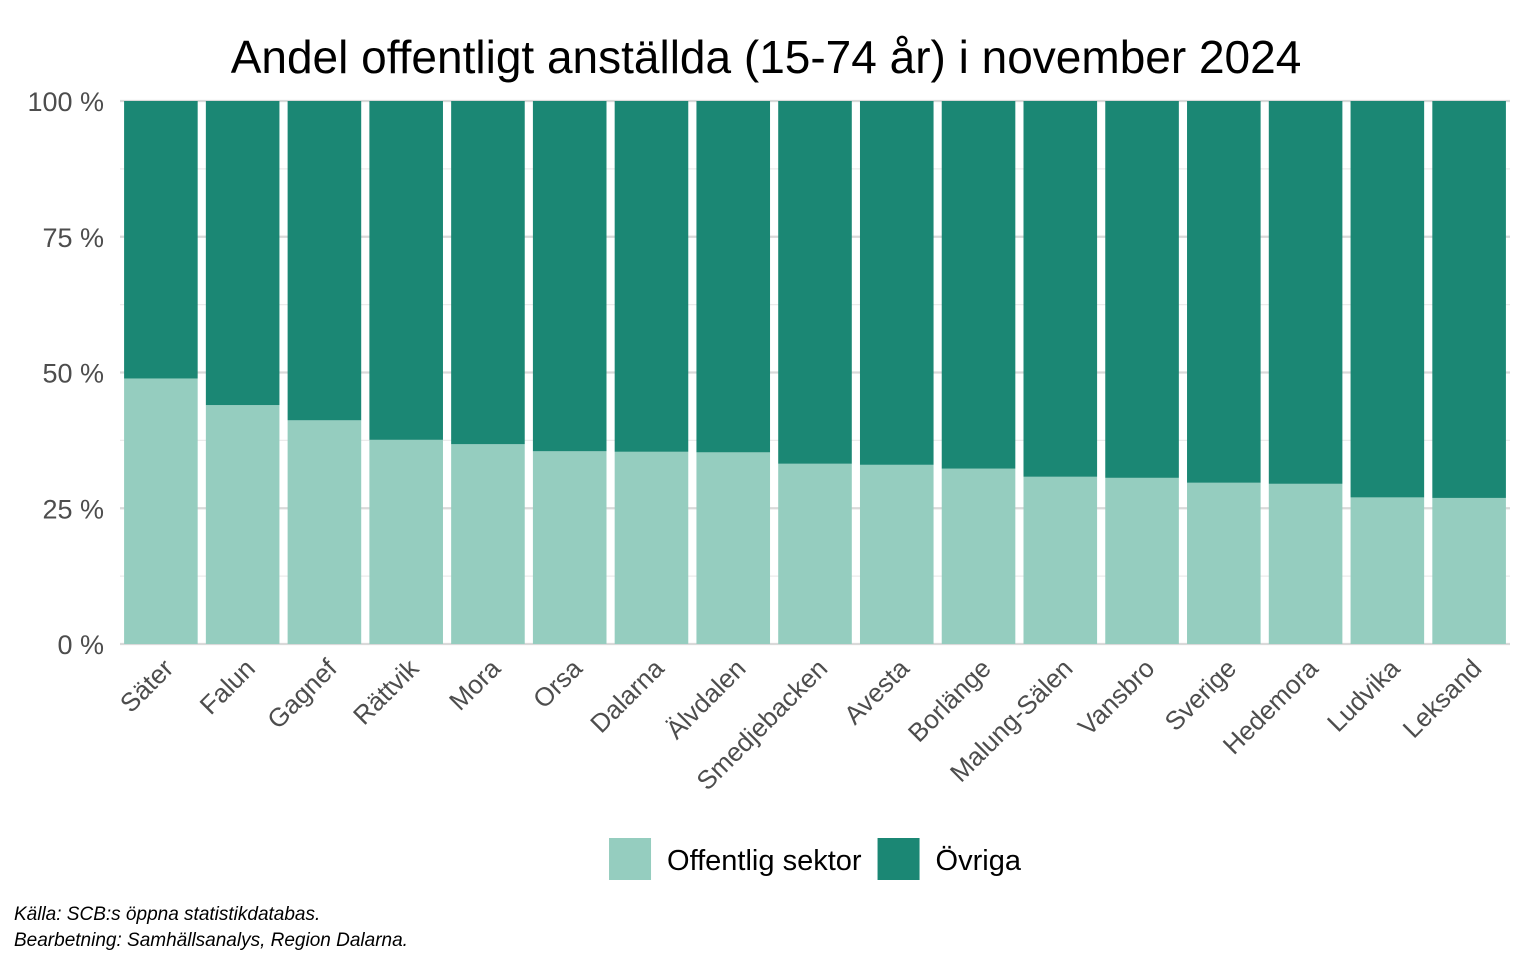  Describe the element at coordinates (227, 686) in the screenshot. I see `x-tick-label: Falun` at that location.